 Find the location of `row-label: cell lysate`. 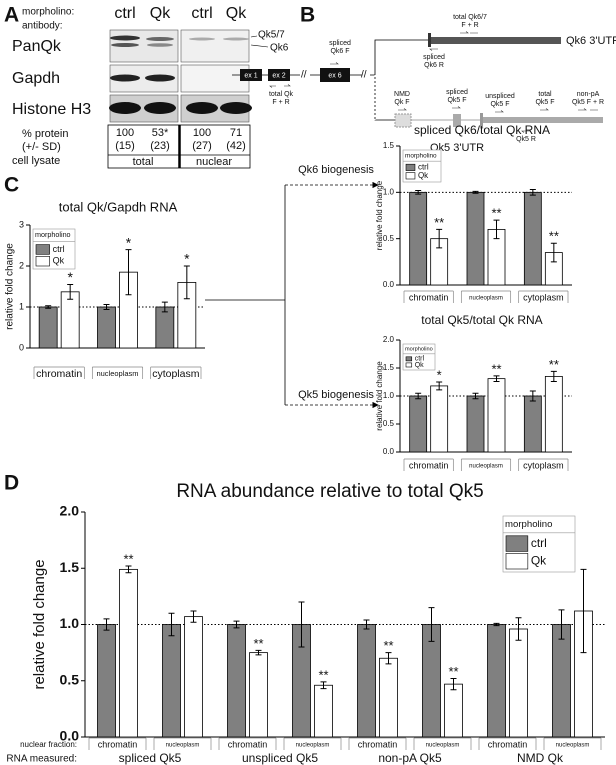

row-label: cell lysate is located at coordinates (36, 161).